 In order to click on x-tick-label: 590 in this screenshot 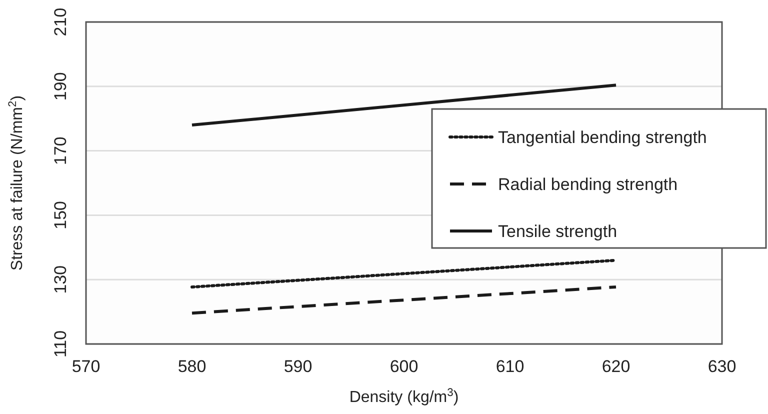, I will do `click(298, 366)`.